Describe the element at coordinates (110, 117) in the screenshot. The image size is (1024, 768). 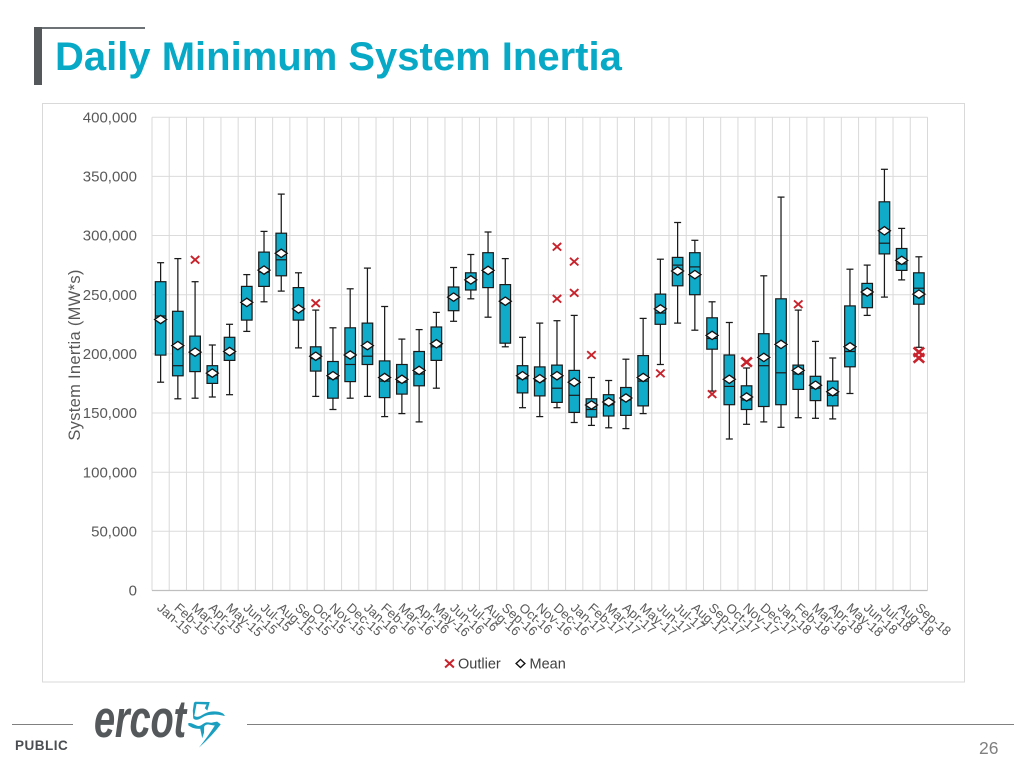
I see `svg-text: 400,000` at that location.